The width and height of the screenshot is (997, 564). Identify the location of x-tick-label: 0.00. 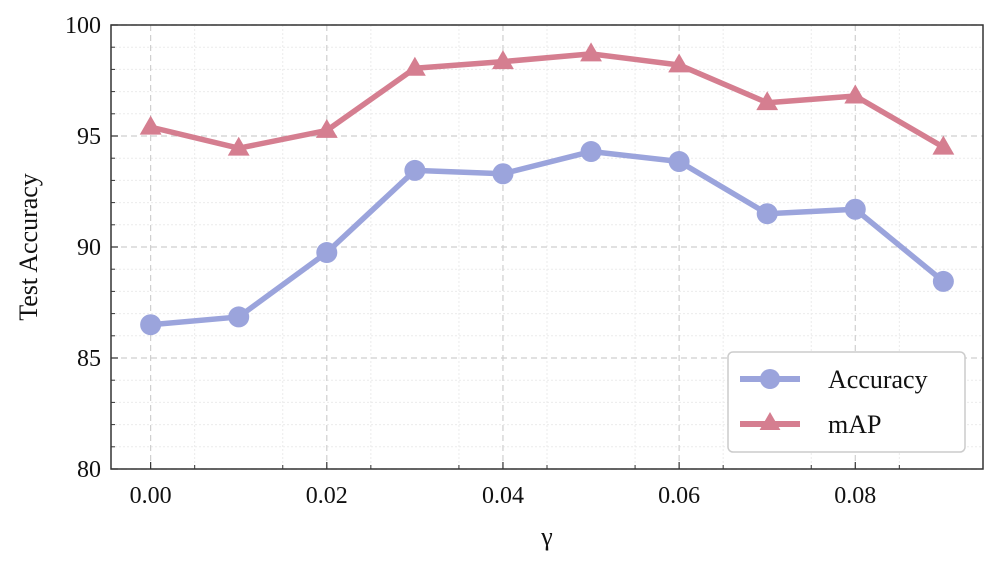
(151, 496).